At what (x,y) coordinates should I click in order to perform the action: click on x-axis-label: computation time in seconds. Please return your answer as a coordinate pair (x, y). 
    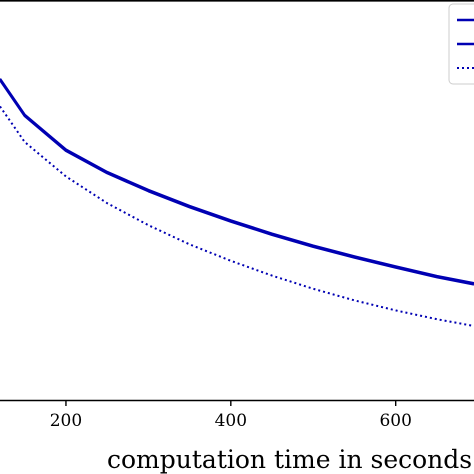
    Looking at the image, I should click on (289, 459).